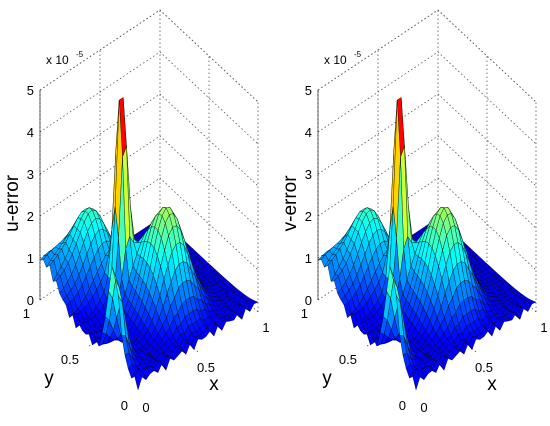 The height and width of the screenshot is (426, 550). What do you see at coordinates (290, 203) in the screenshot?
I see `z-axis-label: v-error` at bounding box center [290, 203].